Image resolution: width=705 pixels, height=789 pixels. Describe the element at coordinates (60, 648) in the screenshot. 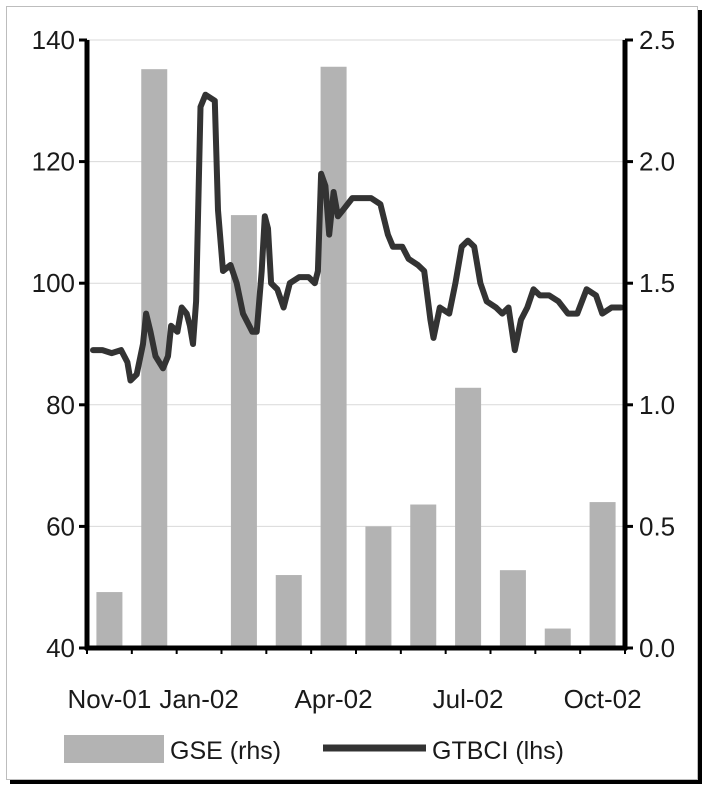

I see `left-tick-label: 40` at that location.